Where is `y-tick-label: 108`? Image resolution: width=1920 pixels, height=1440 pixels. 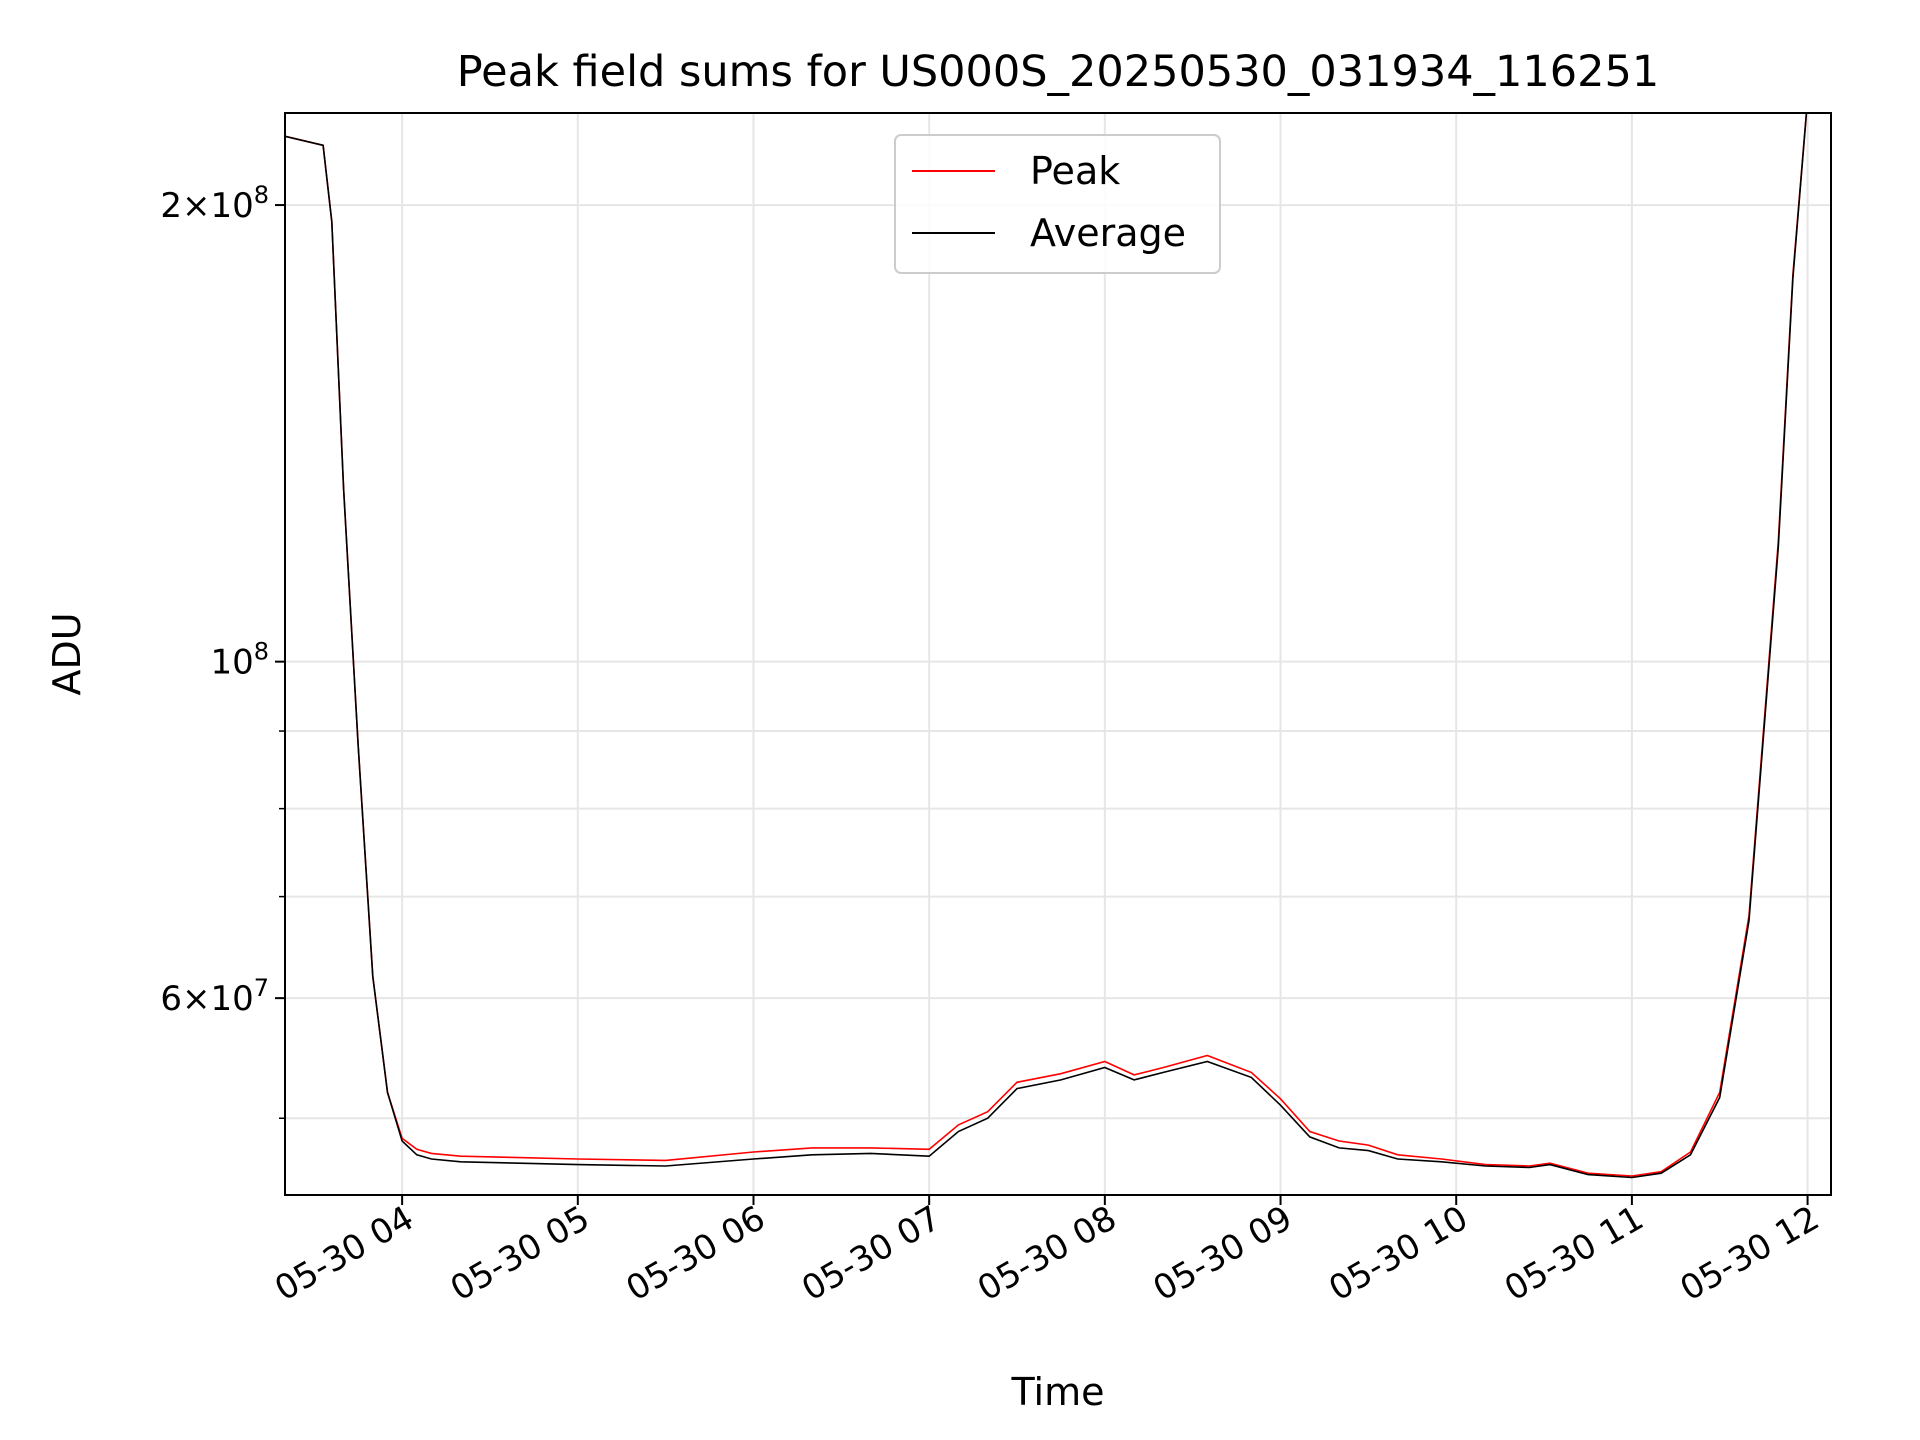 y-tick-label: 108 is located at coordinates (239, 660).